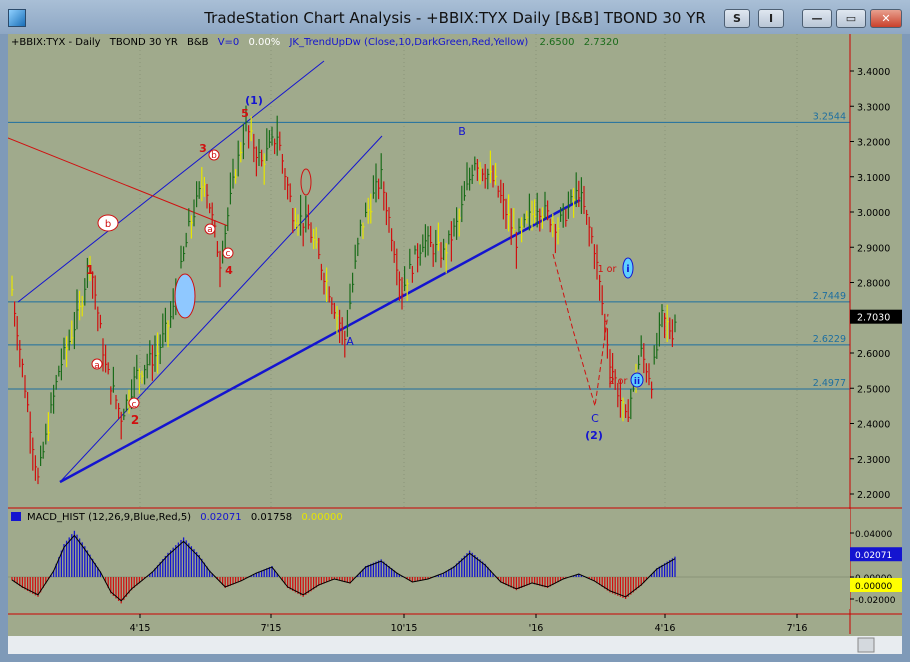 This screenshot has width=910, height=662. Describe the element at coordinates (875, 601) in the screenshot. I see `macd-tick-label: -0.02000` at that location.